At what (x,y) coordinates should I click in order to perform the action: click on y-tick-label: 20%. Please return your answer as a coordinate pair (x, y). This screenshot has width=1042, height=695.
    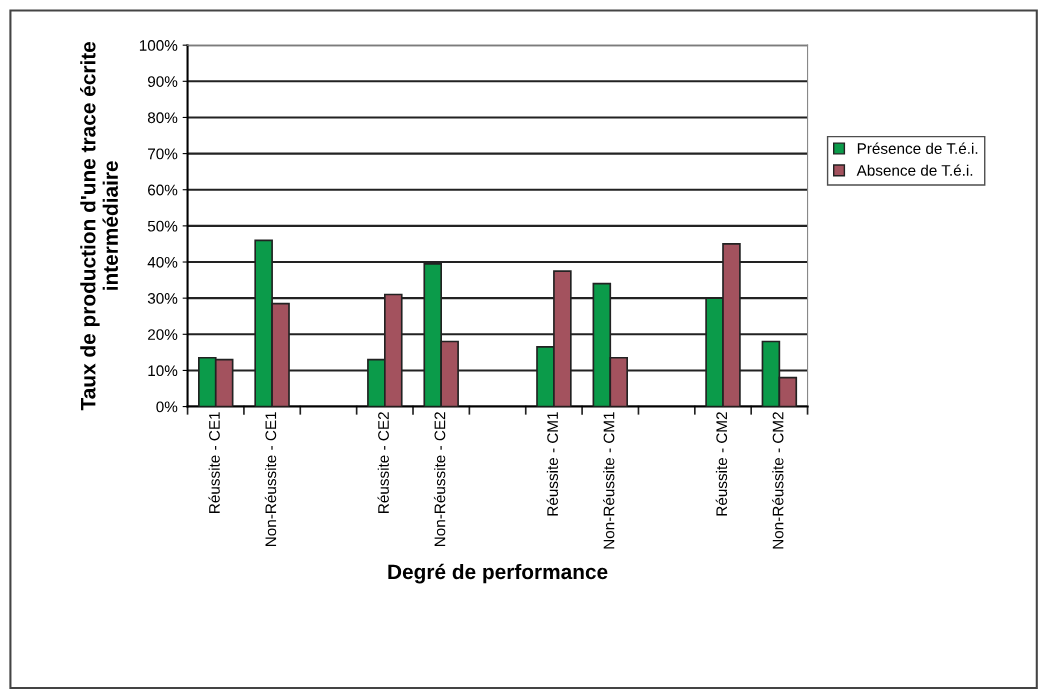
    Looking at the image, I should click on (163, 334).